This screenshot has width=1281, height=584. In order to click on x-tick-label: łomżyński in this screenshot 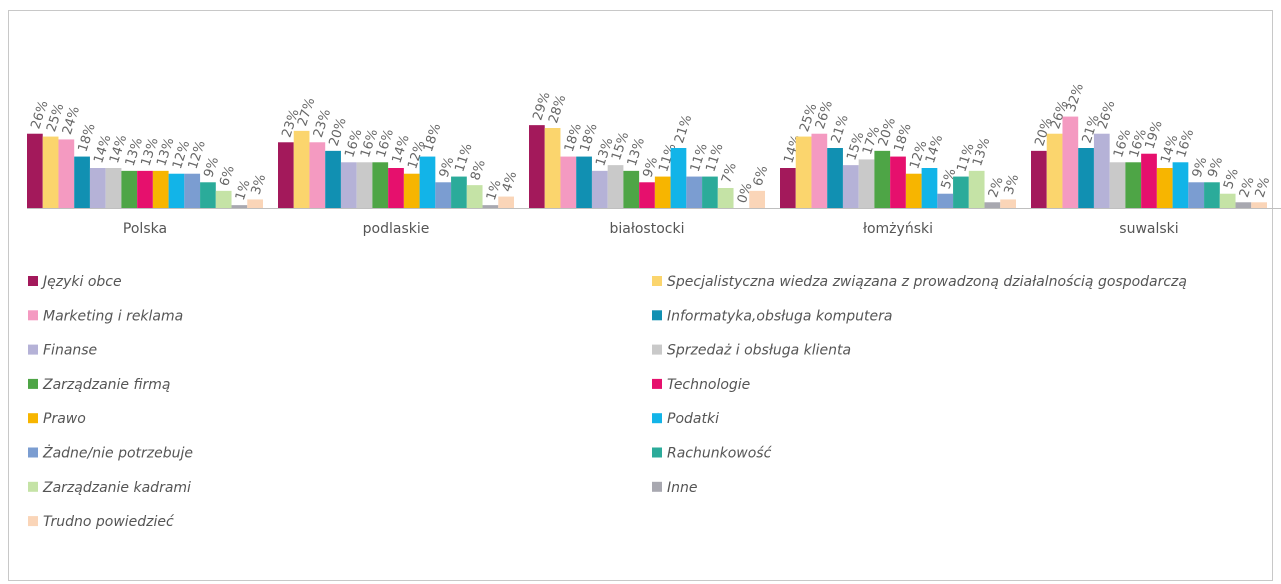, I will do `click(898, 229)`.